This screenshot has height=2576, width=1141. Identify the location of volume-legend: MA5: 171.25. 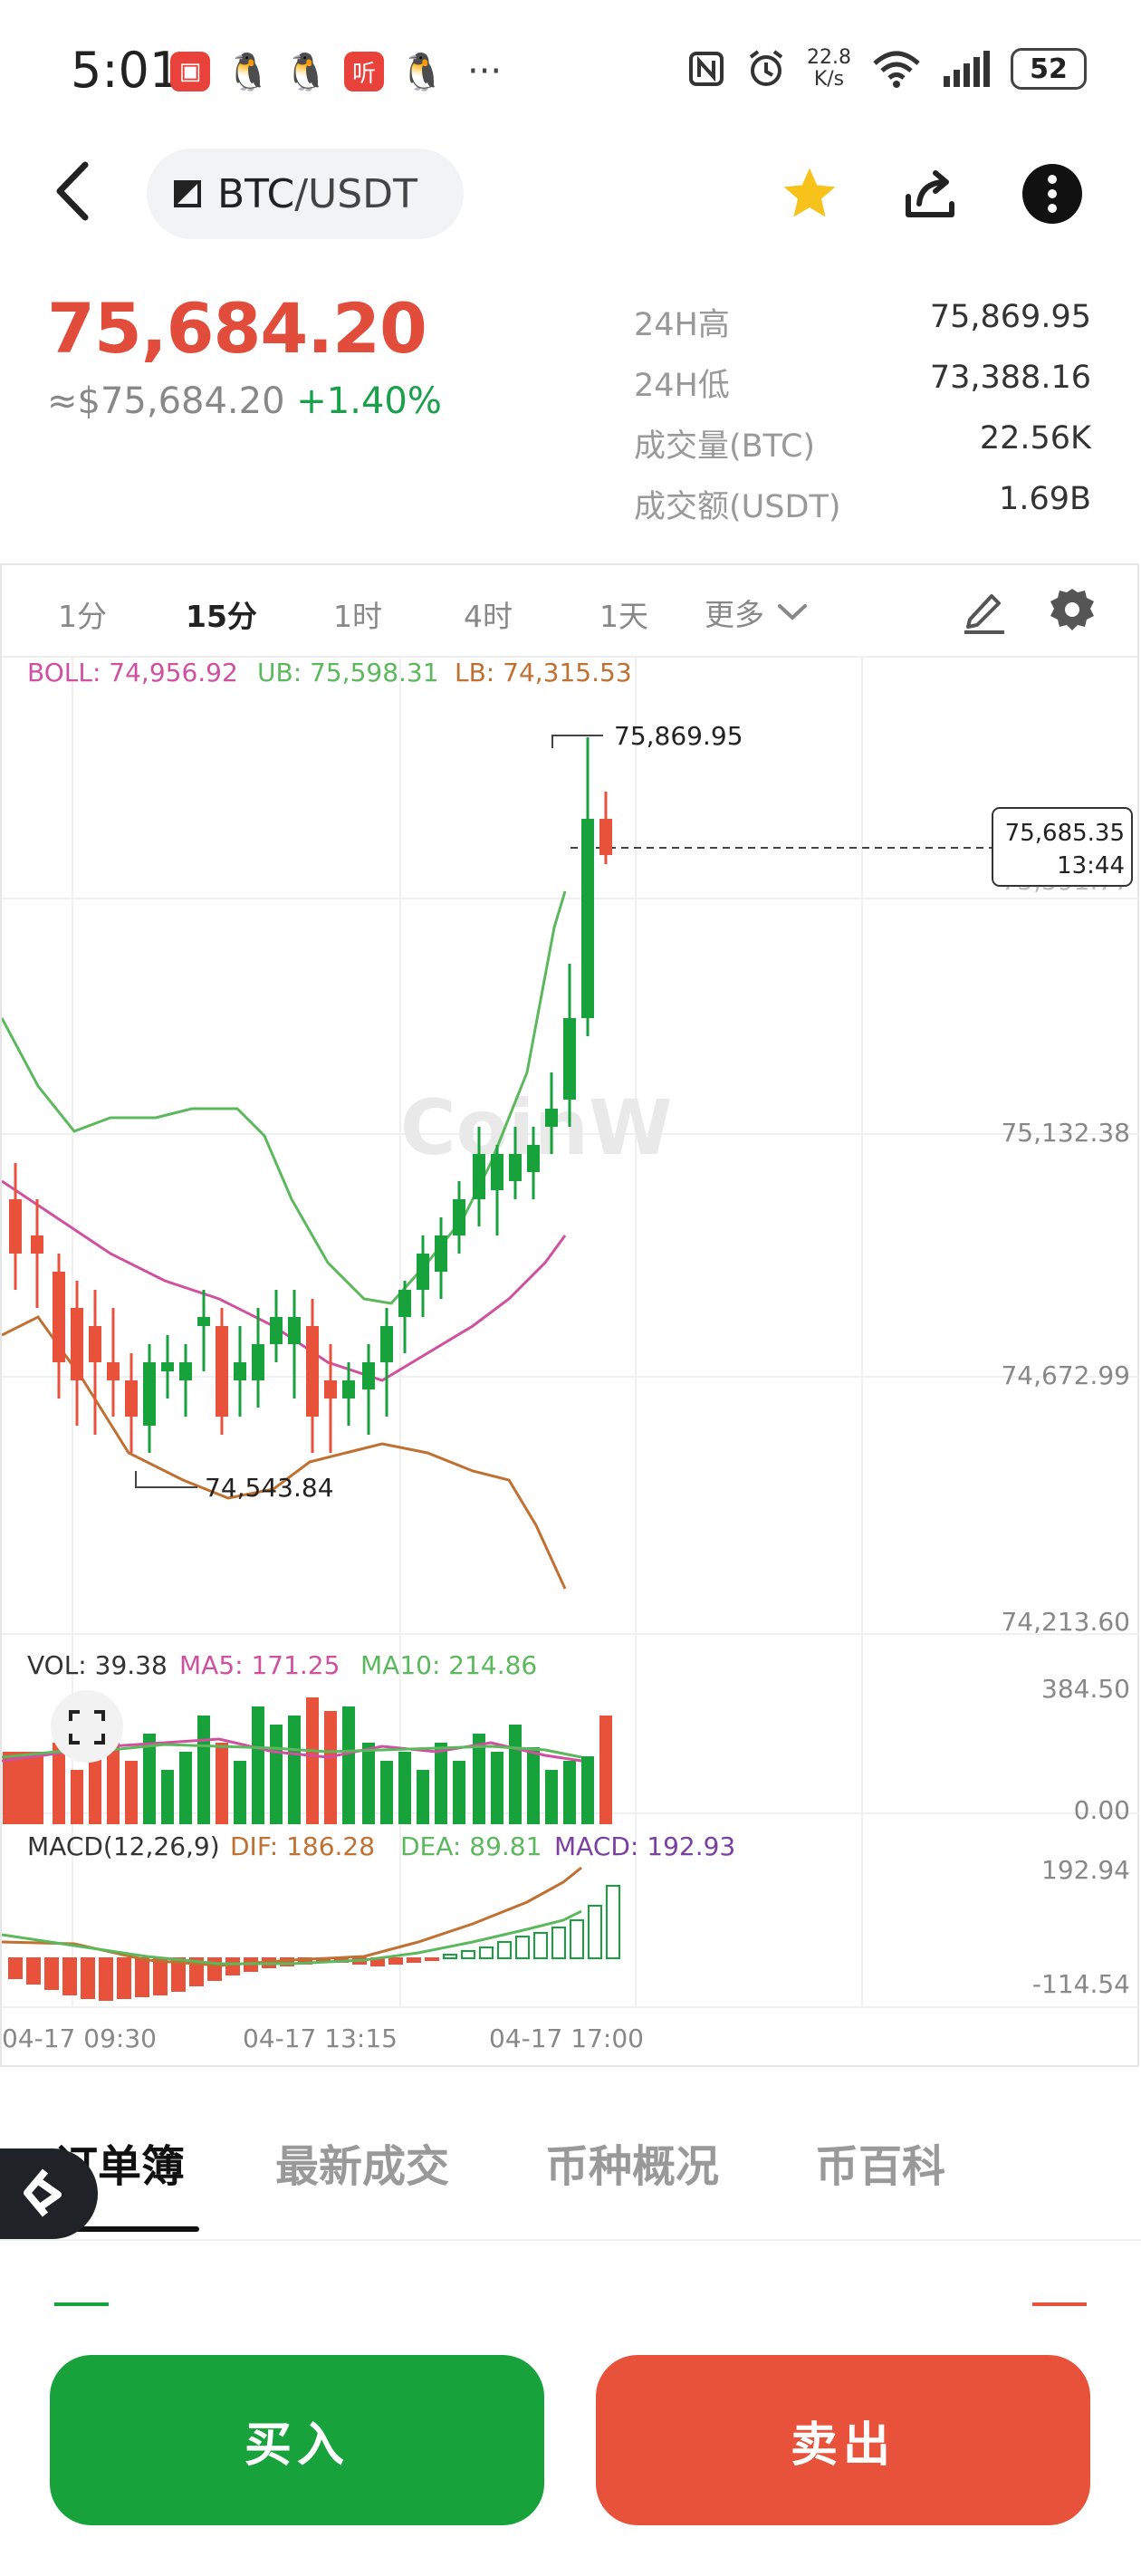
(260, 1665).